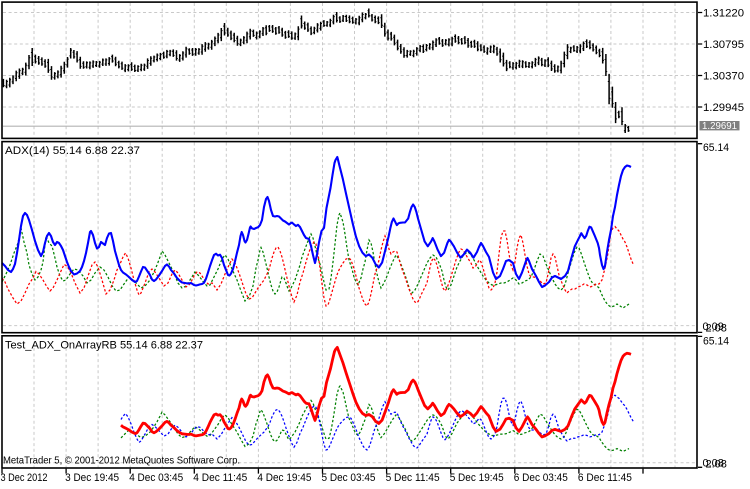  I want to click on svg-text: 6 Dec 03:45, so click(541, 478).